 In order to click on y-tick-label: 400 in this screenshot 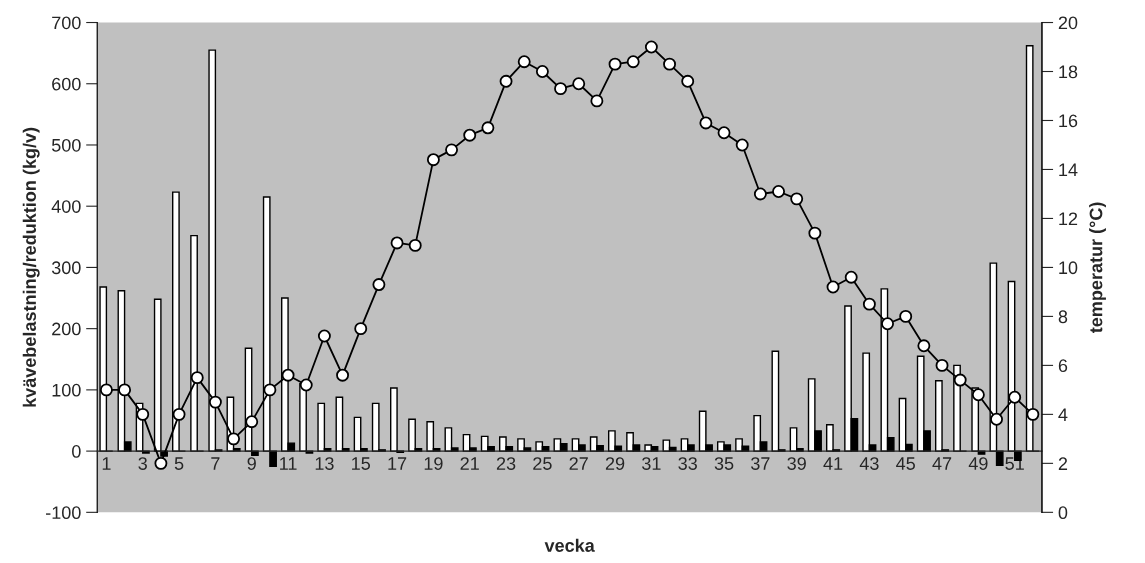, I will do `click(66, 206)`.